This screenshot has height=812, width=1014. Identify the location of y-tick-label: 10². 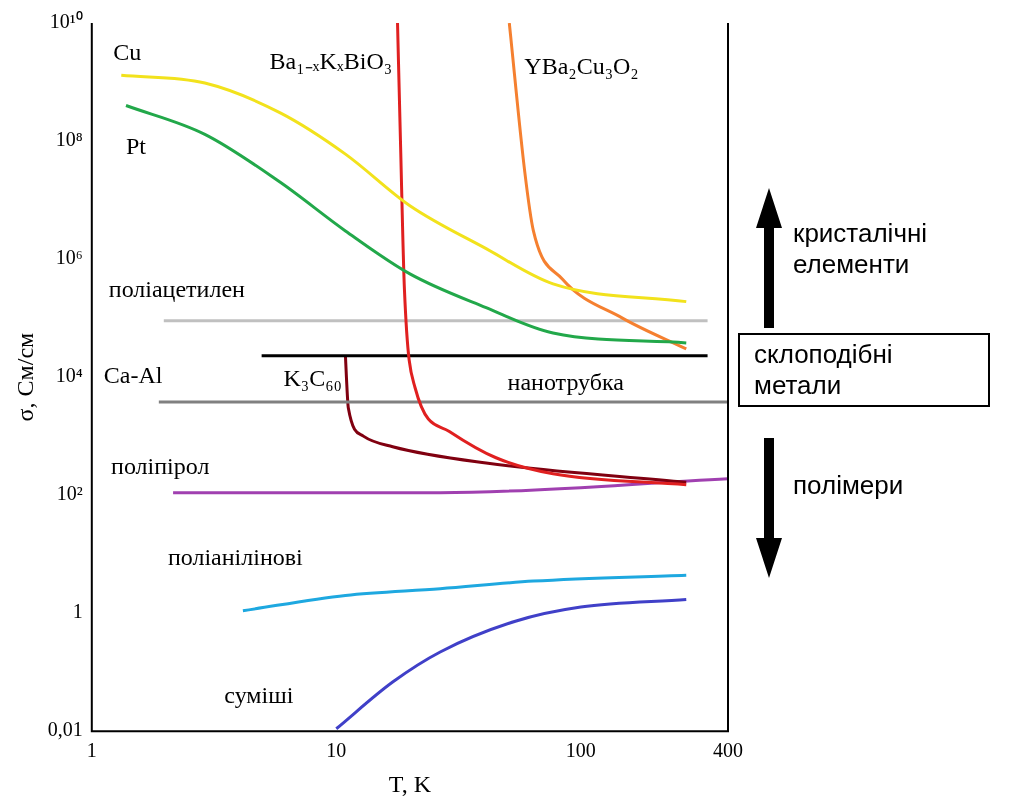
(69, 493).